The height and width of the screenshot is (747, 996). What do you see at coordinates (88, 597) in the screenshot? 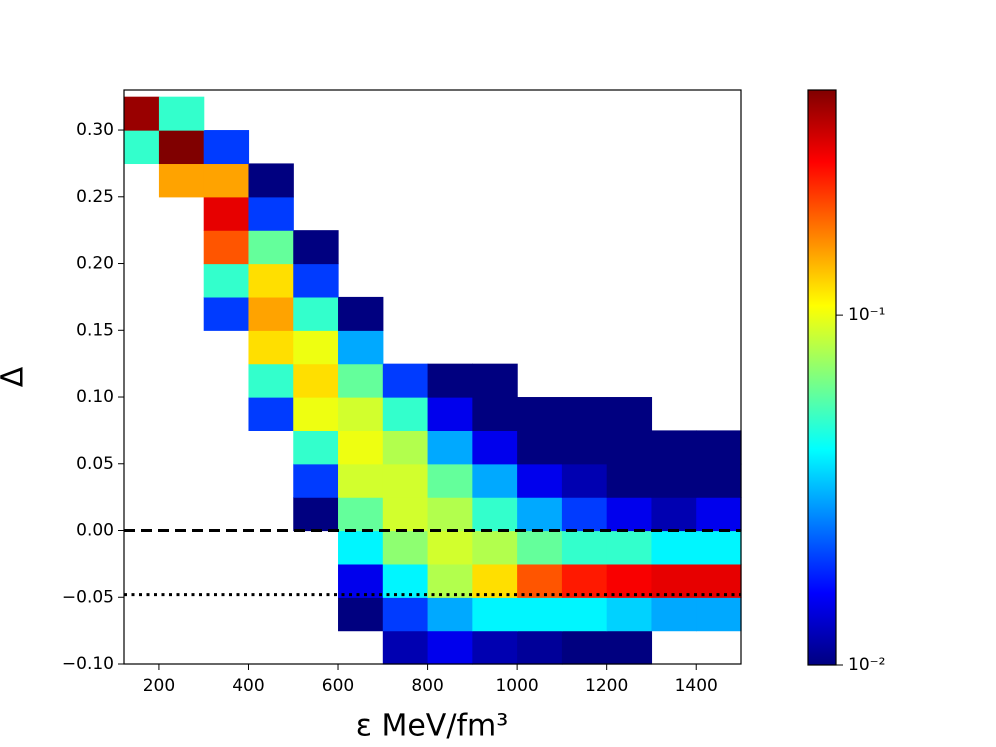
I see `y-tick-label: −0.05` at bounding box center [88, 597].